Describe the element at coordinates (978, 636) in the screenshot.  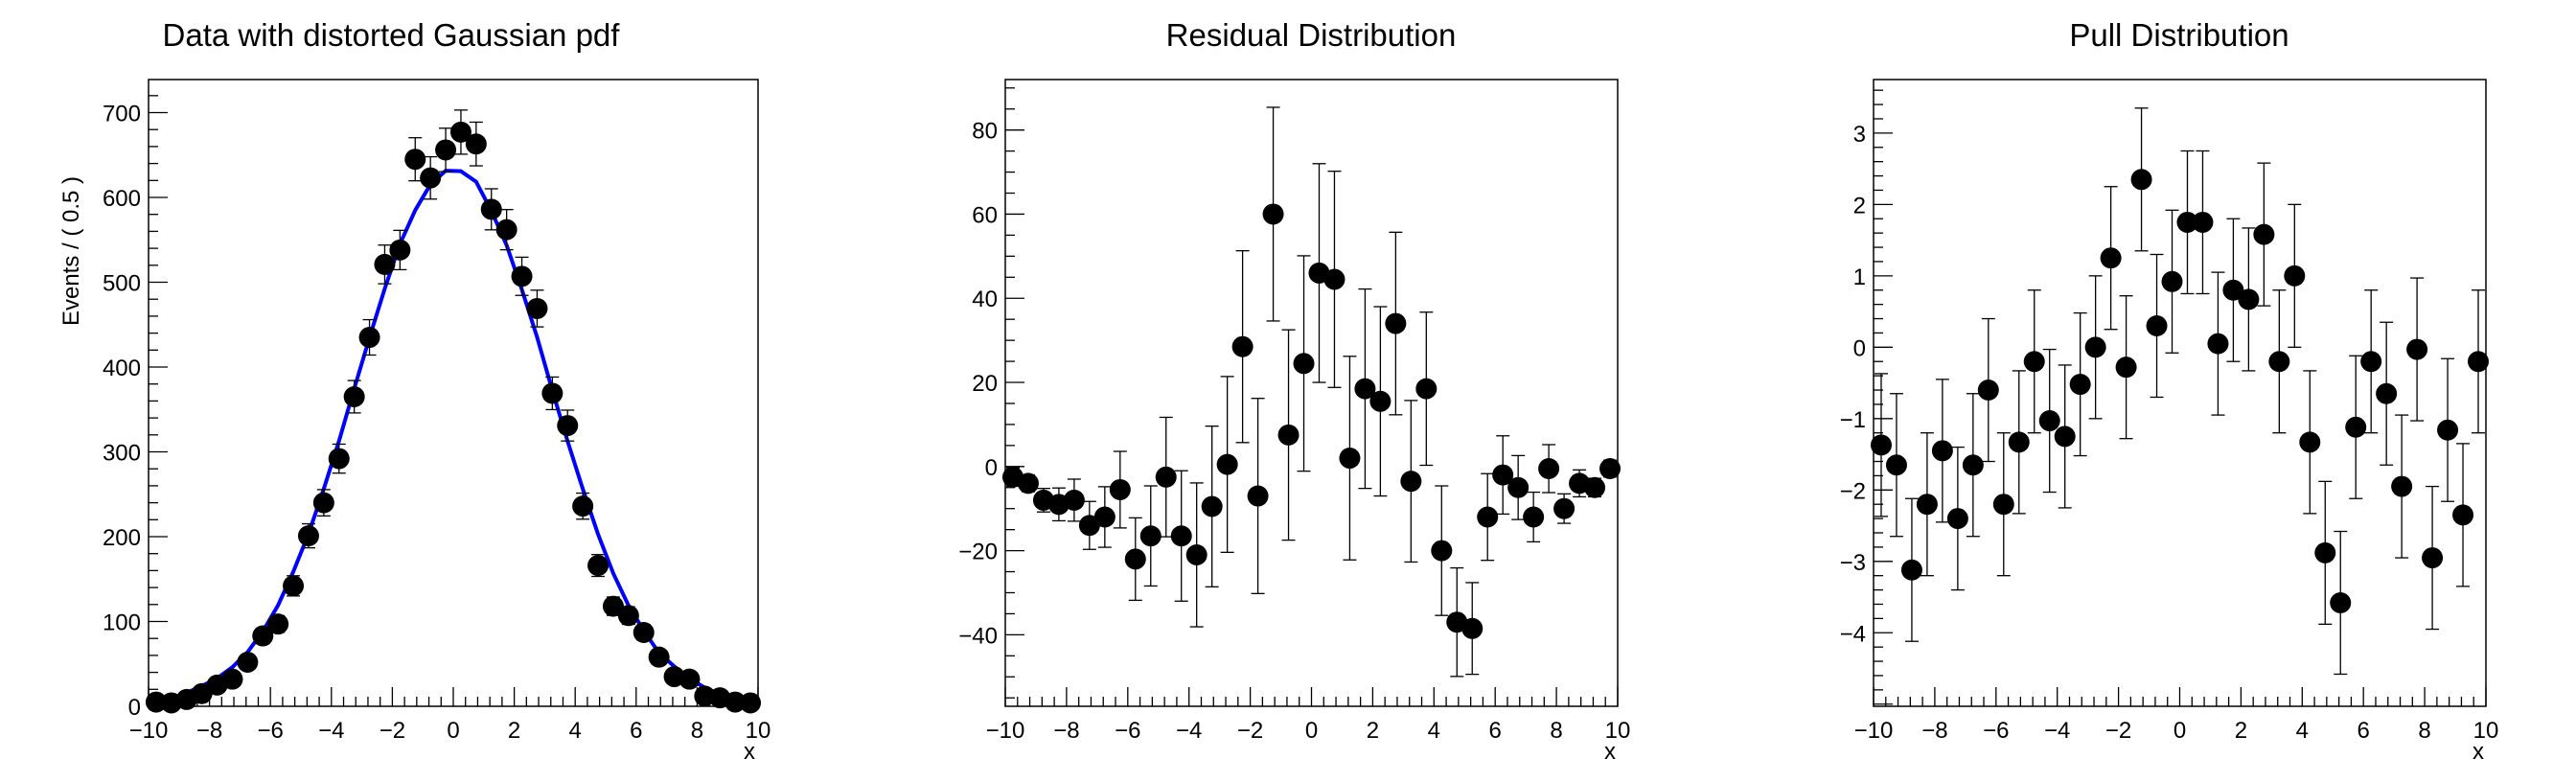
I see `y-tick-label: −40` at that location.